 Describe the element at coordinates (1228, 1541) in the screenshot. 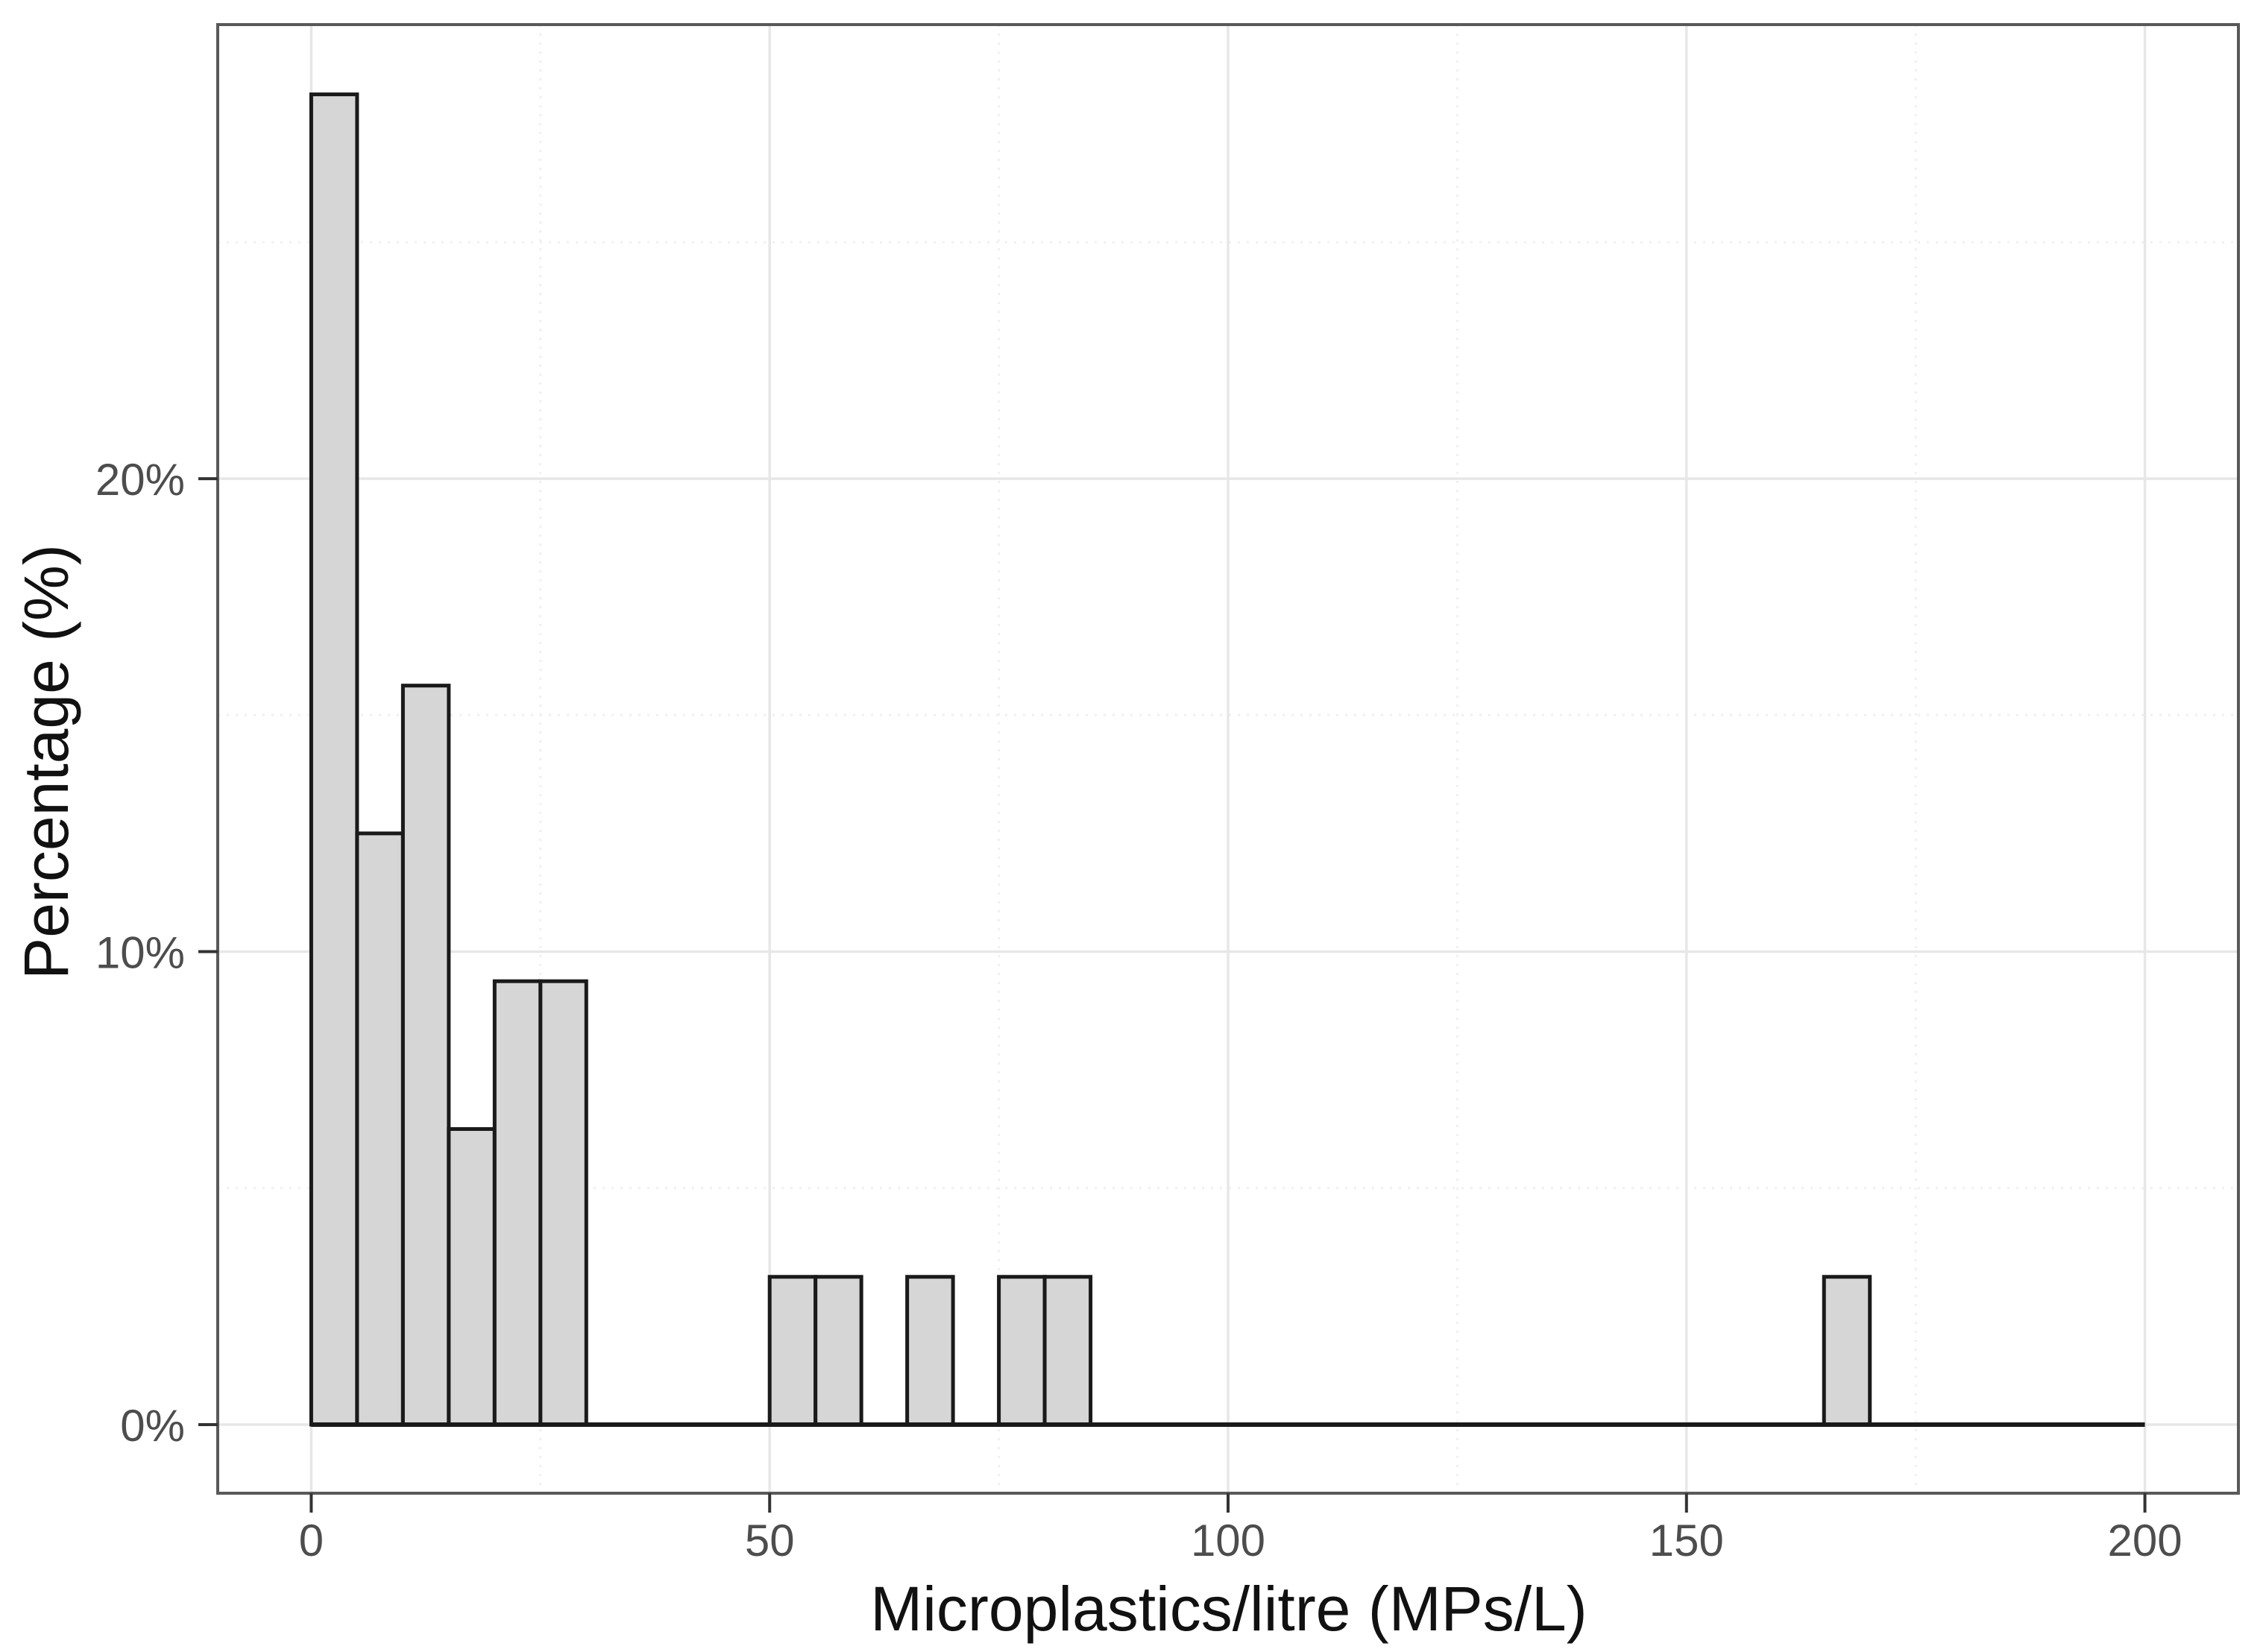

I see `x-tick-label: 100` at that location.